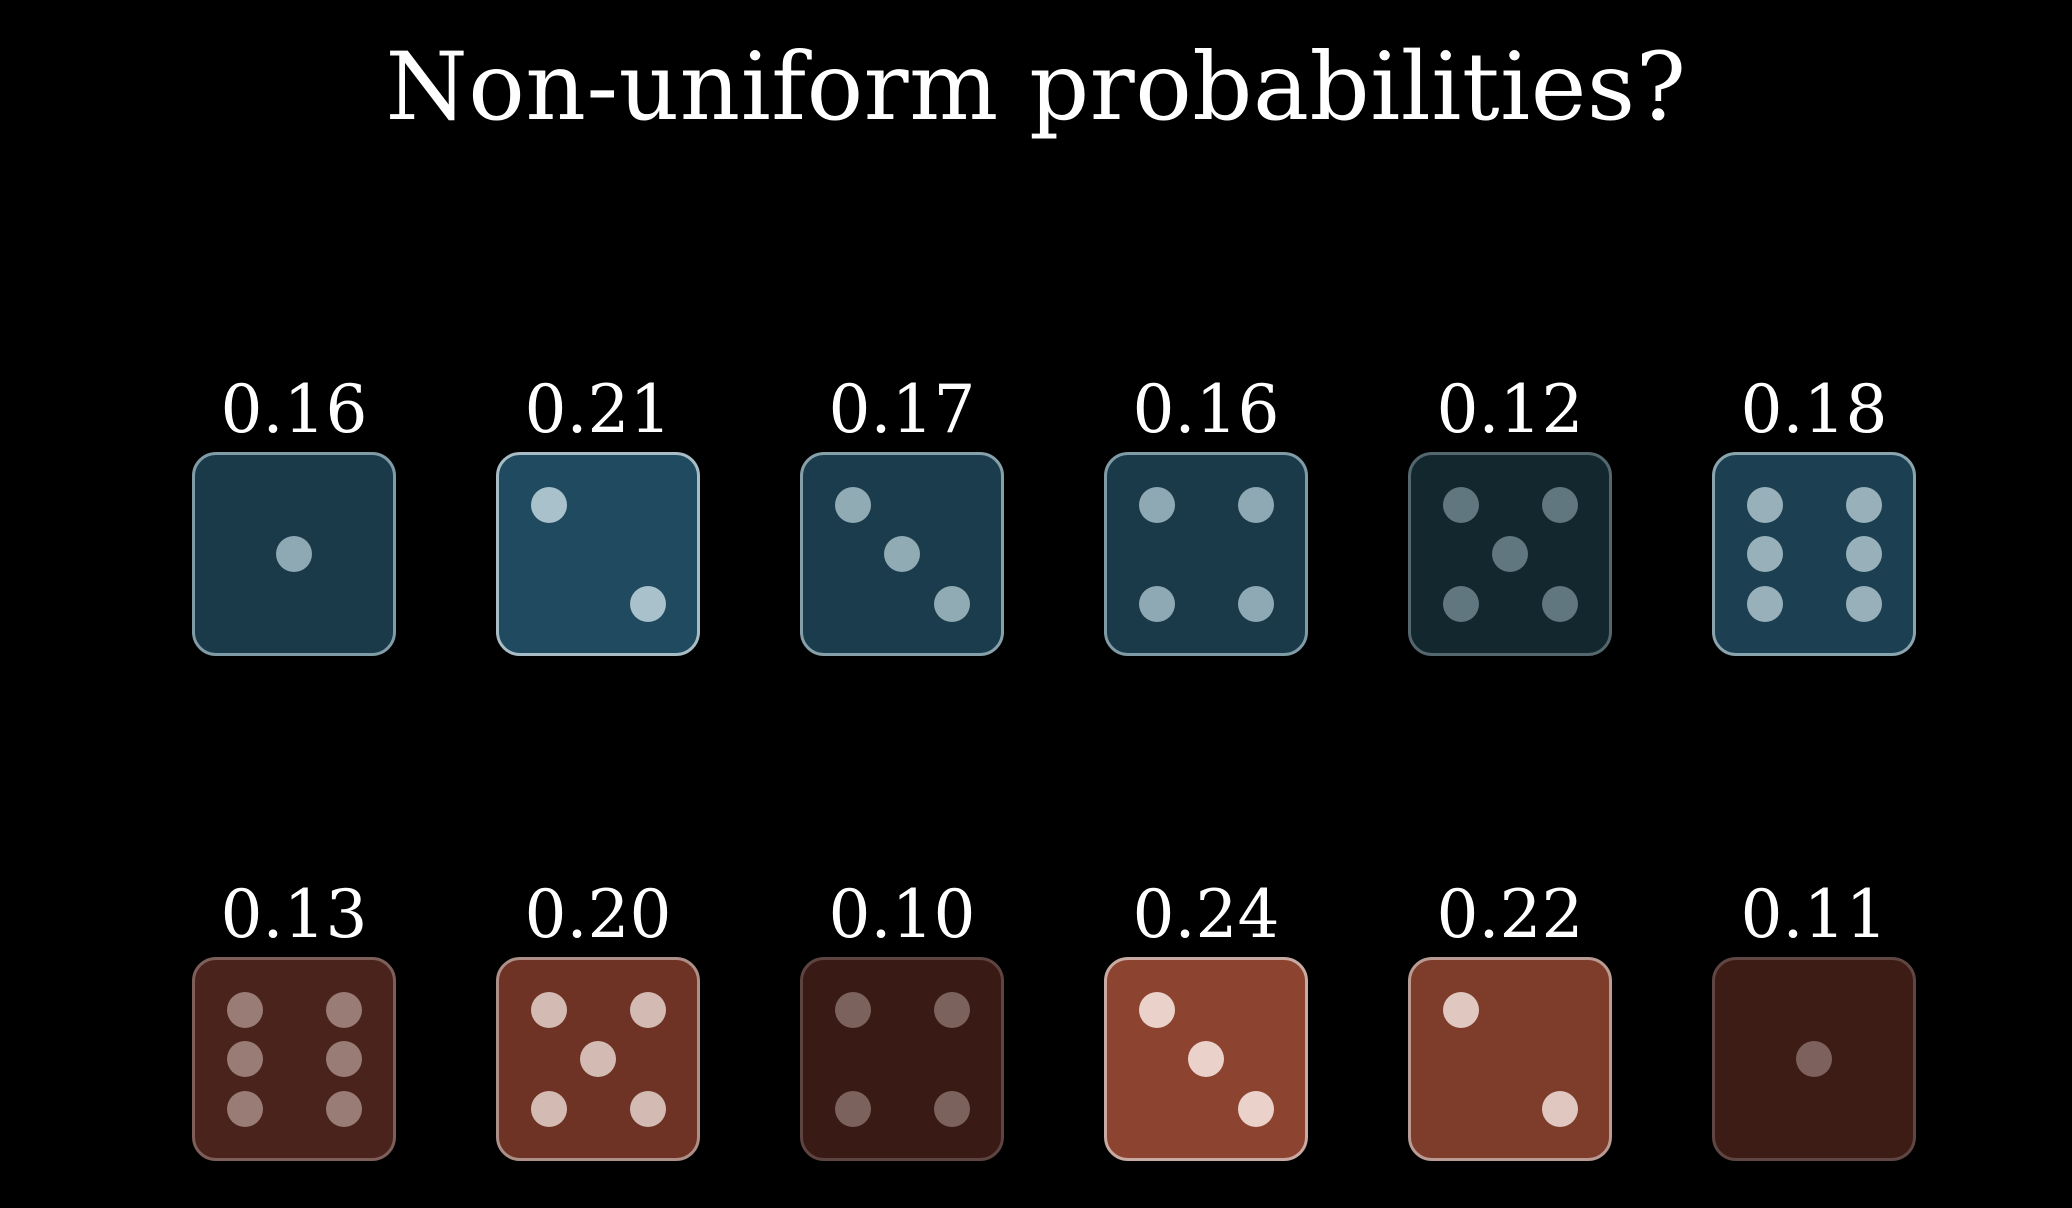  I want to click on probability-label: 0.18, so click(1814, 409).